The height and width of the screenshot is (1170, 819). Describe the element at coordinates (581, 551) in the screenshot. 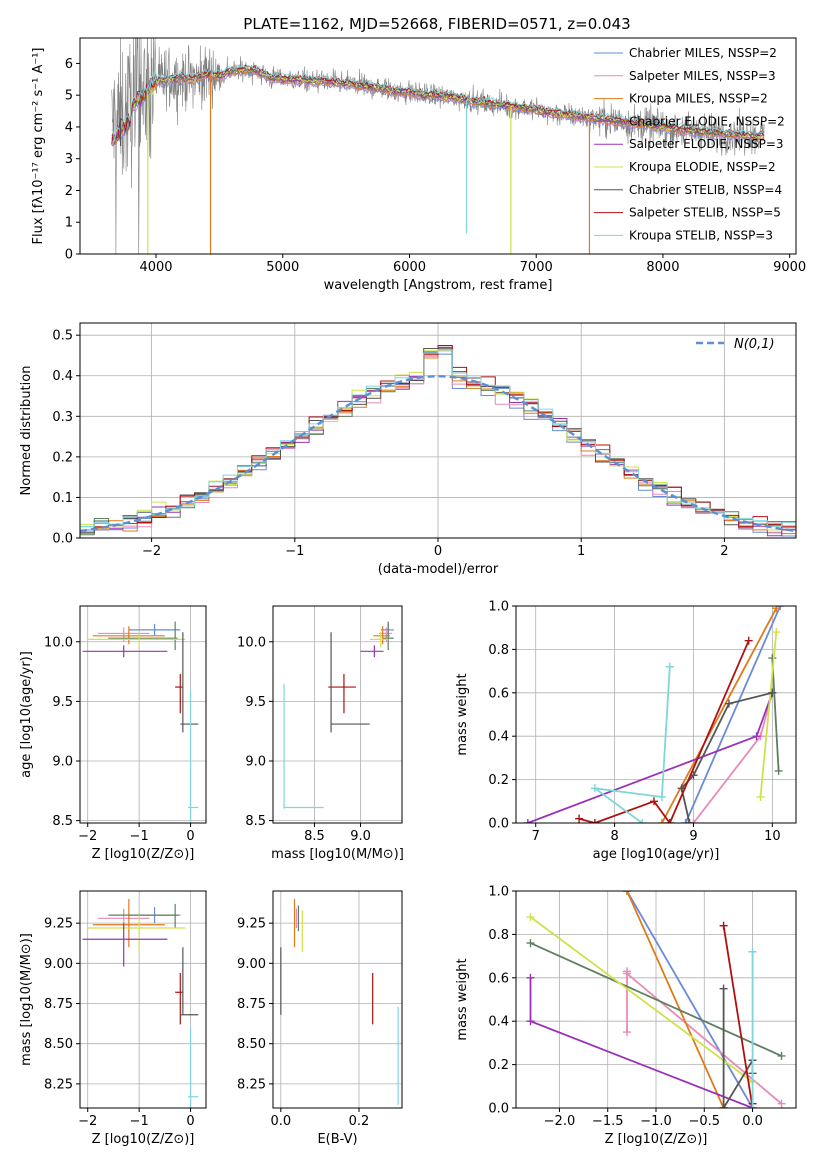

I see `x-tick-label: 1` at that location.